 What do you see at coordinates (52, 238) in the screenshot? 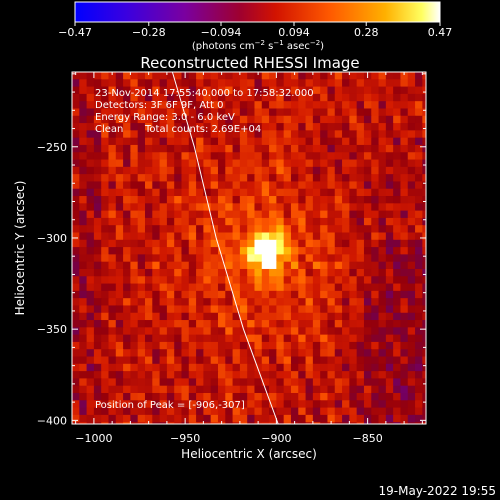
I see `y-tick-label: −300` at bounding box center [52, 238].